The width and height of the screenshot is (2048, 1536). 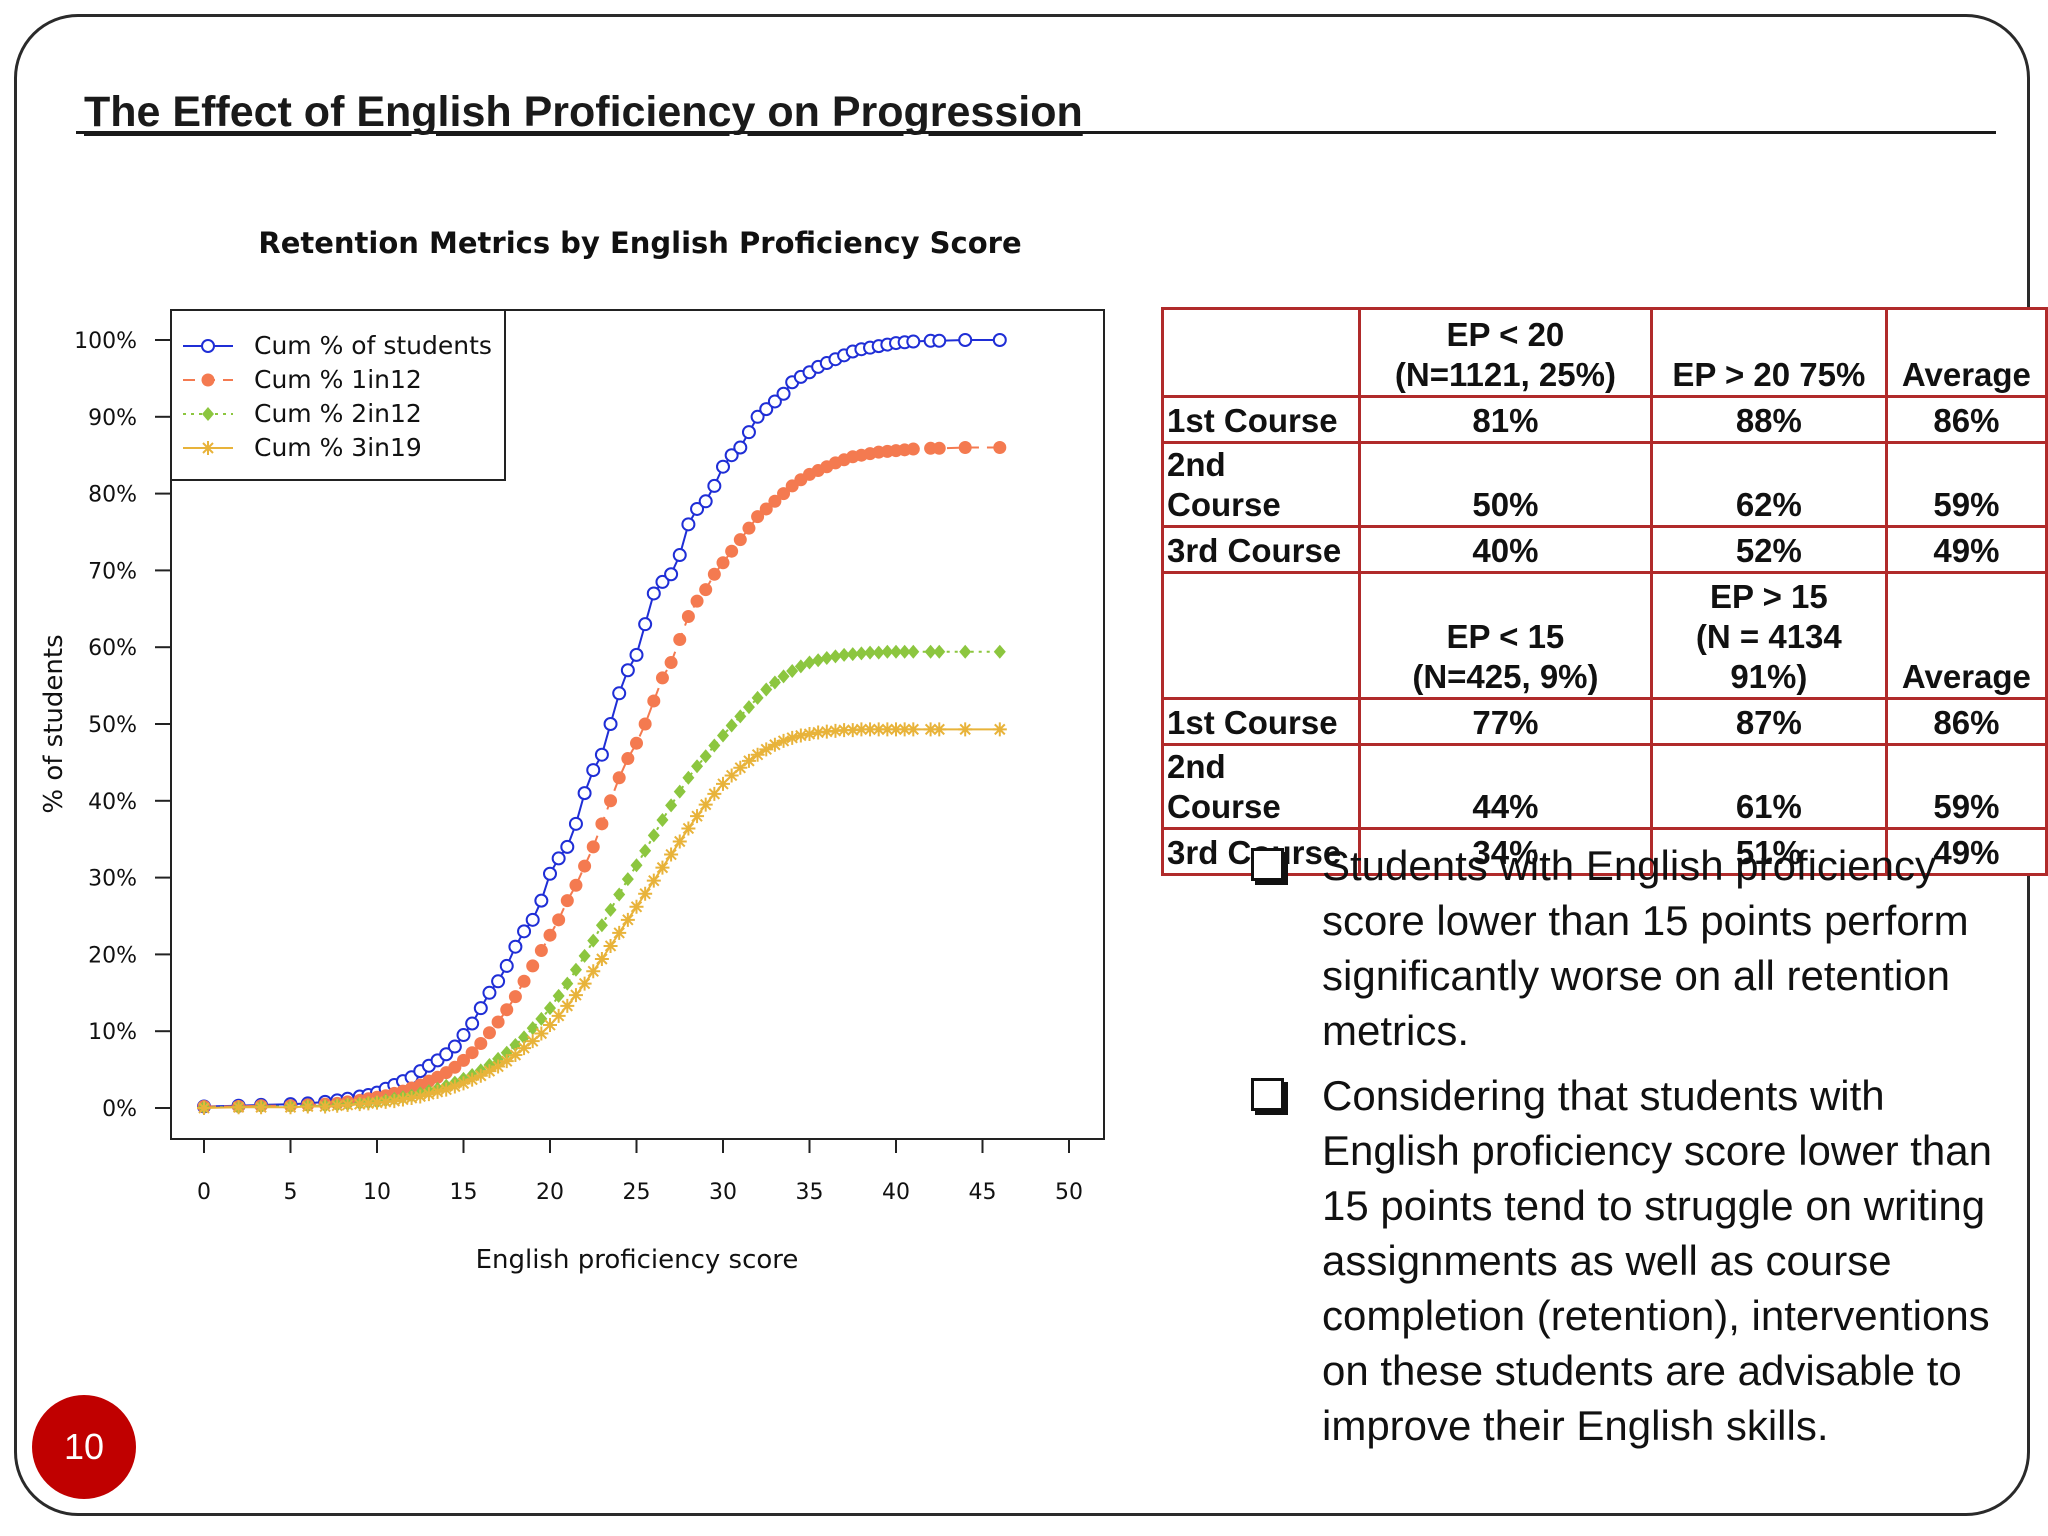 What do you see at coordinates (1261, 635) in the screenshot?
I see `table-row-label` at bounding box center [1261, 635].